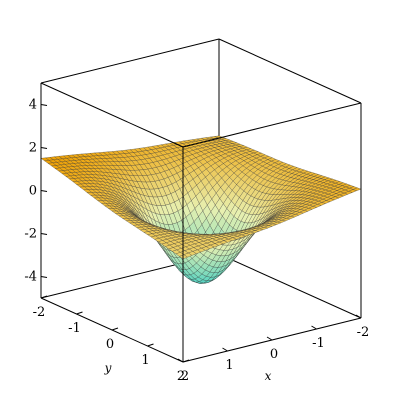  What do you see at coordinates (33, 105) in the screenshot?
I see `z-tick-label: 4` at bounding box center [33, 105].